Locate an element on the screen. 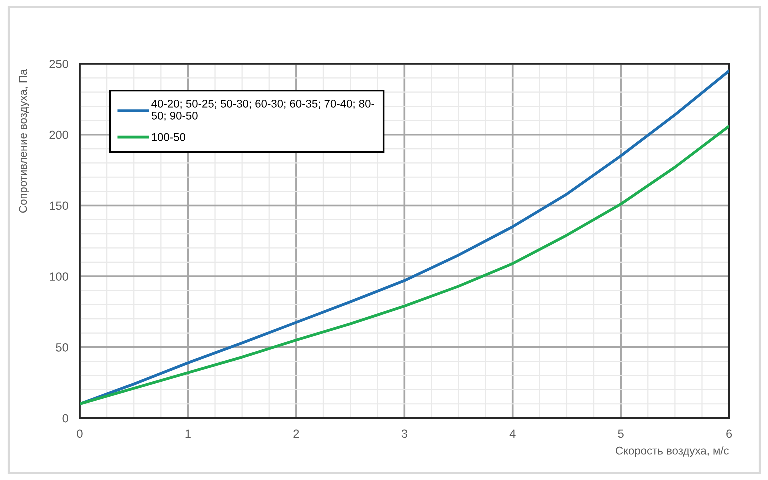 Image resolution: width=768 pixels, height=480 pixels. x-tick-label: 4 is located at coordinates (513, 434).